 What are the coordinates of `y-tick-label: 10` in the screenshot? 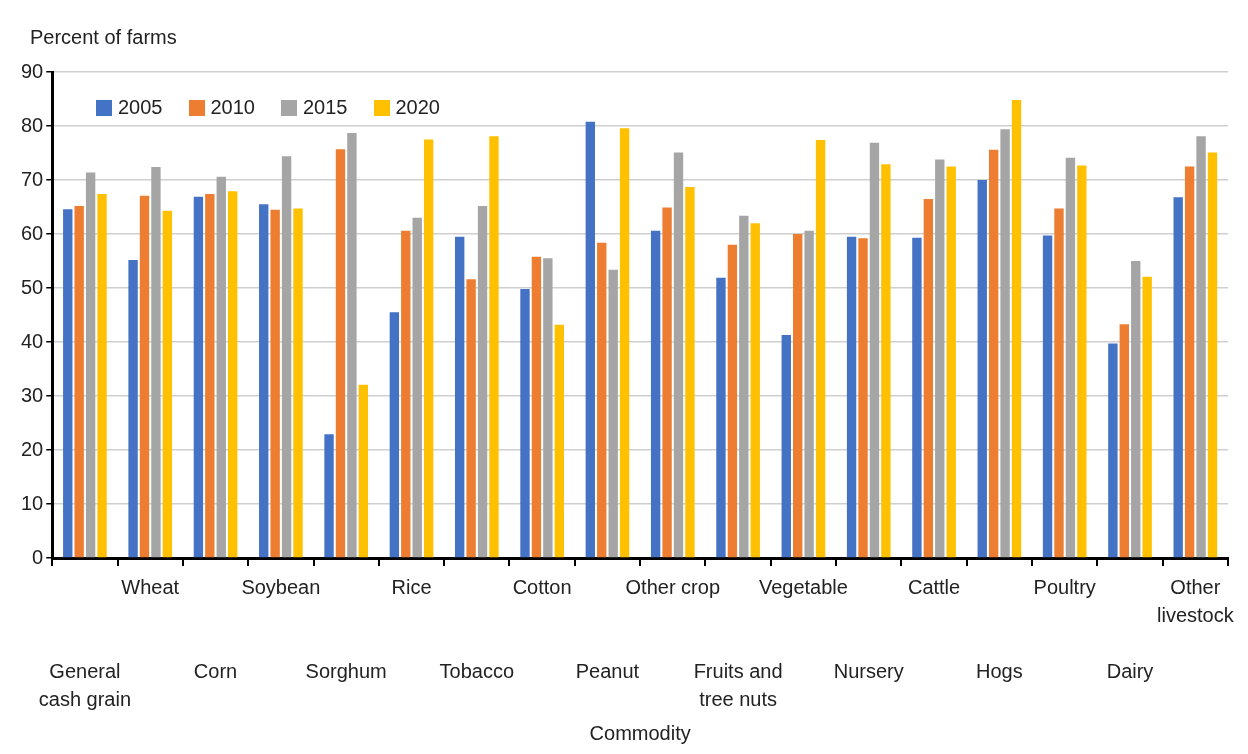 It's located at (32, 502).